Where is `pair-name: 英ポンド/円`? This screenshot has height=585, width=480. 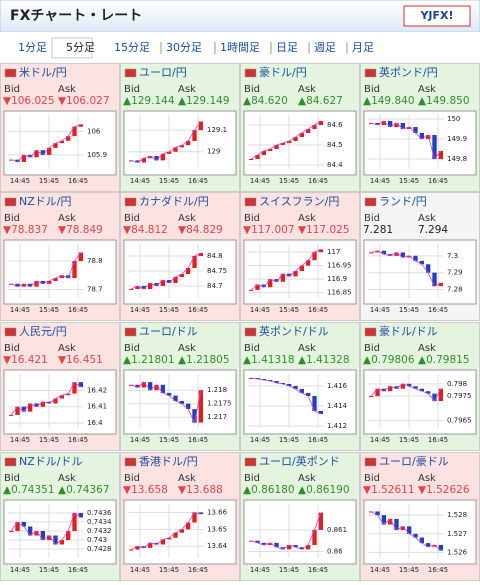 pair-name: 英ポンド/円 is located at coordinates (408, 72).